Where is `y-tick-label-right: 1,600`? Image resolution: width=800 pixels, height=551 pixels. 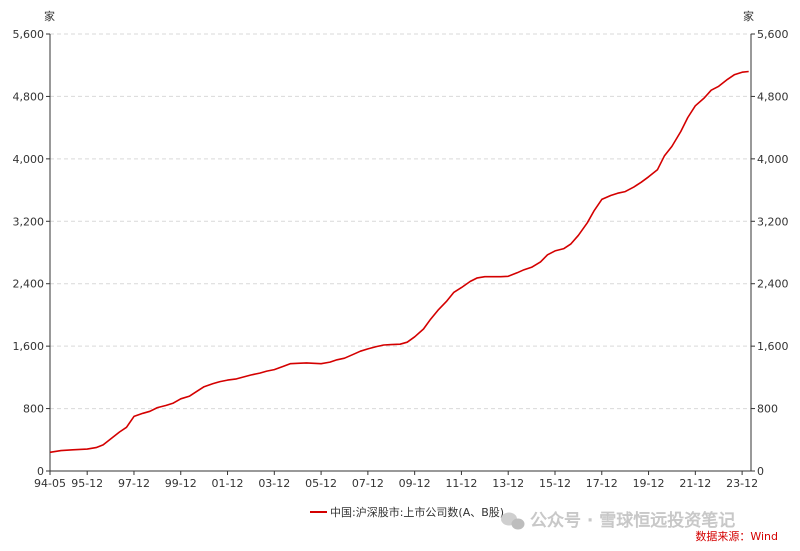
y-tick-label-right: 1,600 is located at coordinates (773, 346).